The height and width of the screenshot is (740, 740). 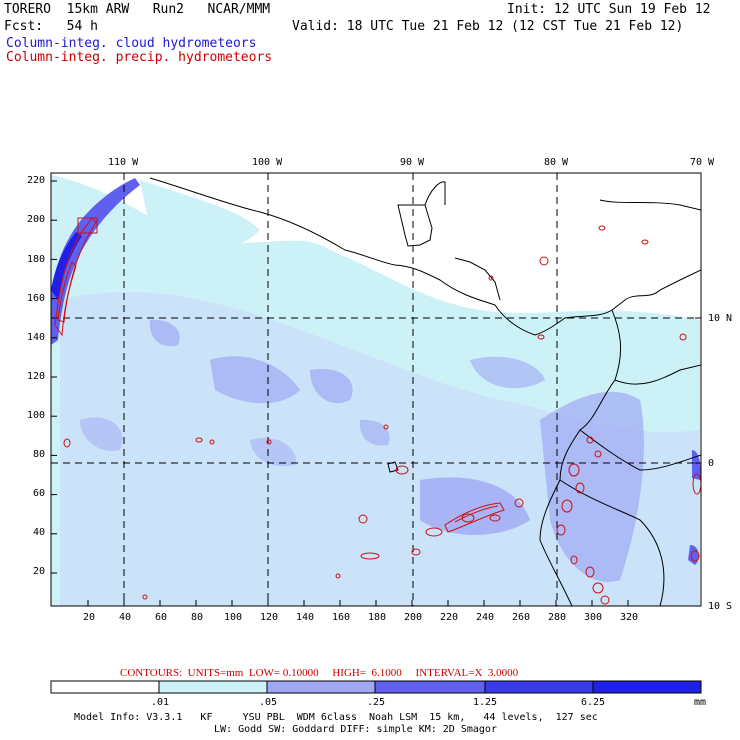 I want to click on x-tick-label: 180, so click(x=377, y=617).